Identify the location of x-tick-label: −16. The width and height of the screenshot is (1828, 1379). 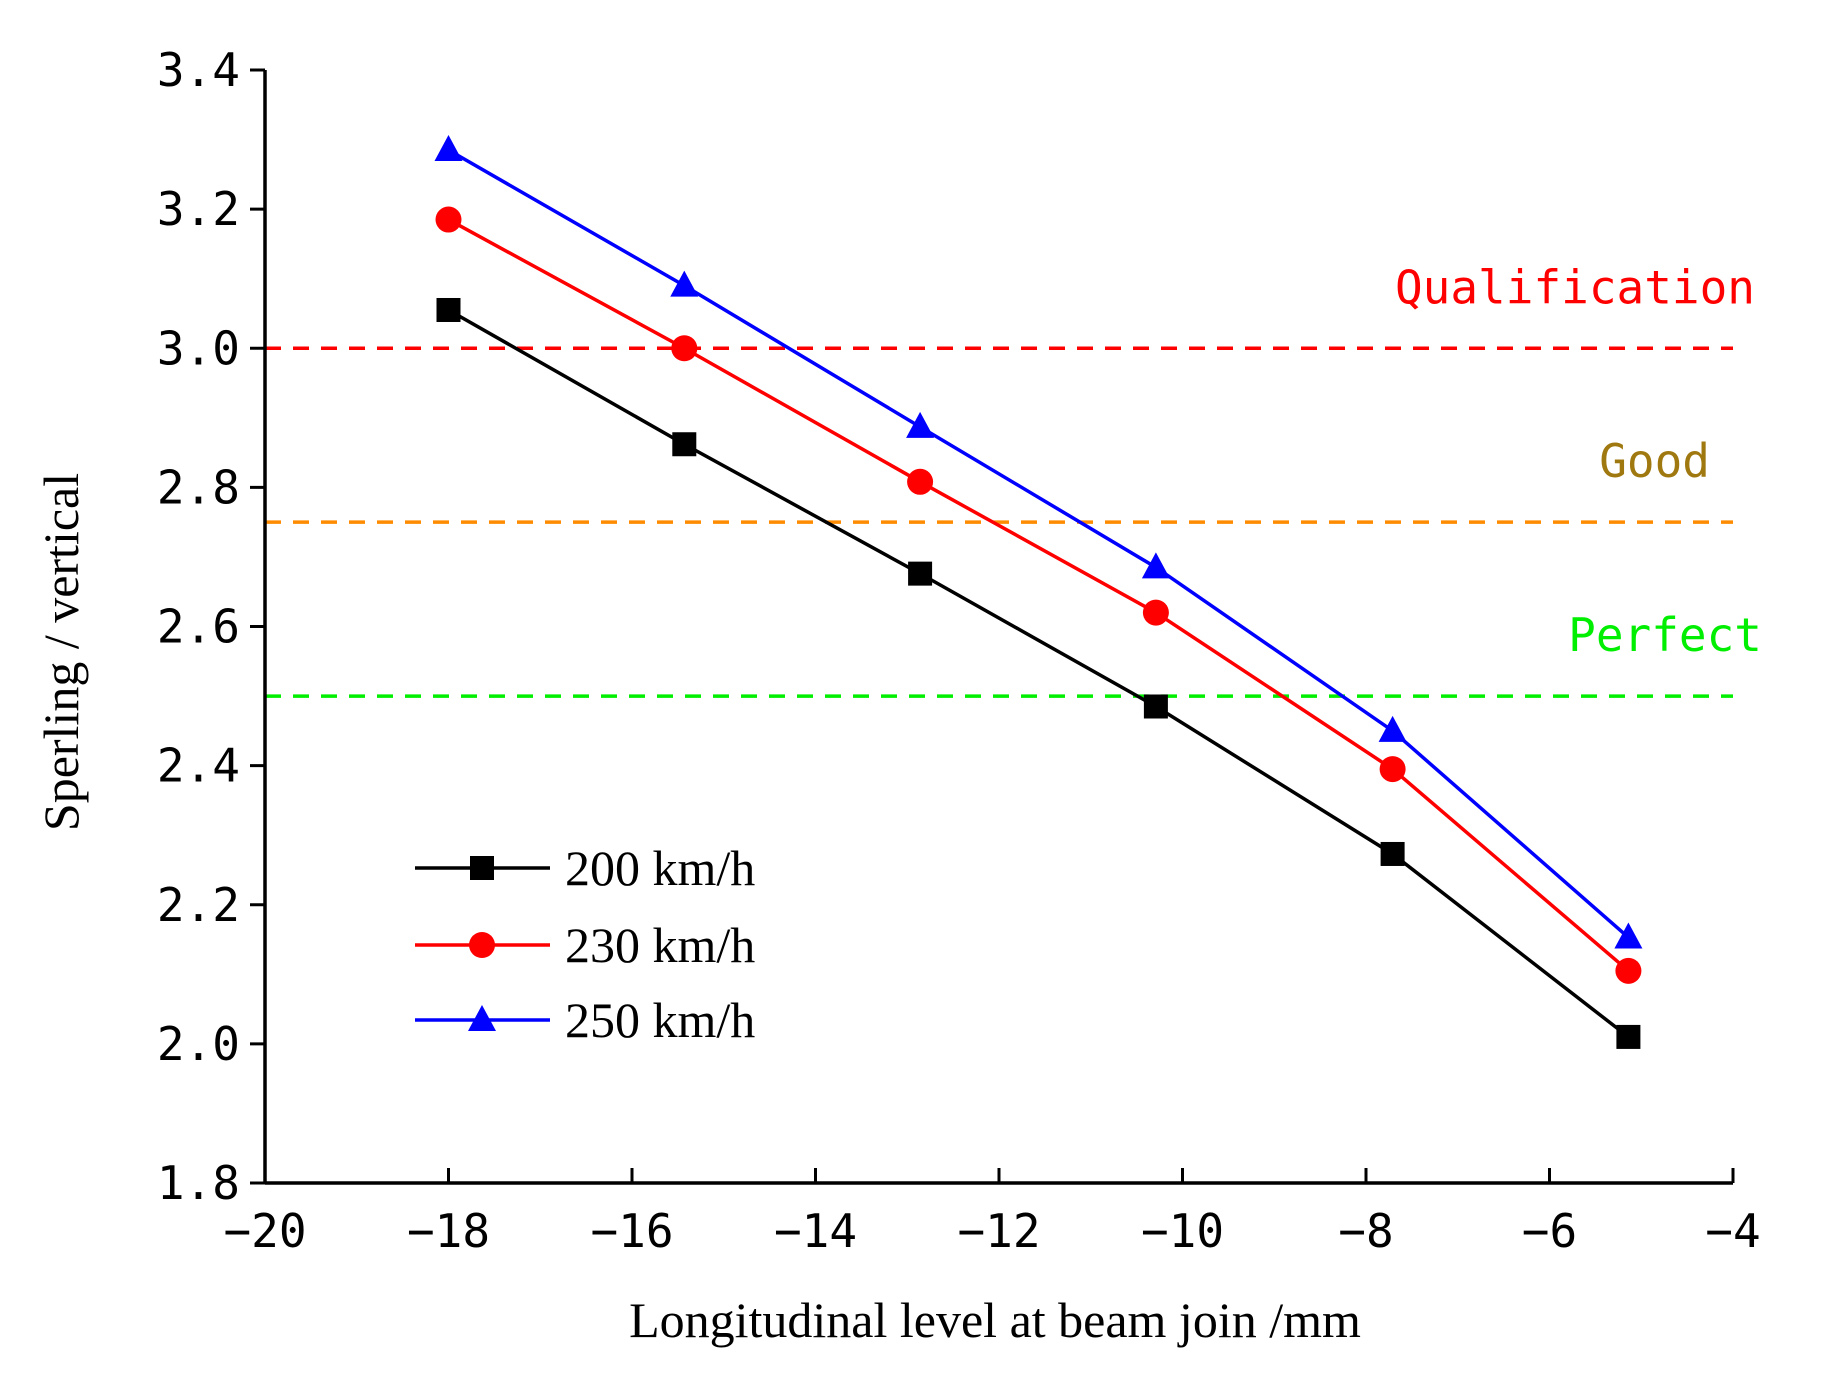
(631, 1231).